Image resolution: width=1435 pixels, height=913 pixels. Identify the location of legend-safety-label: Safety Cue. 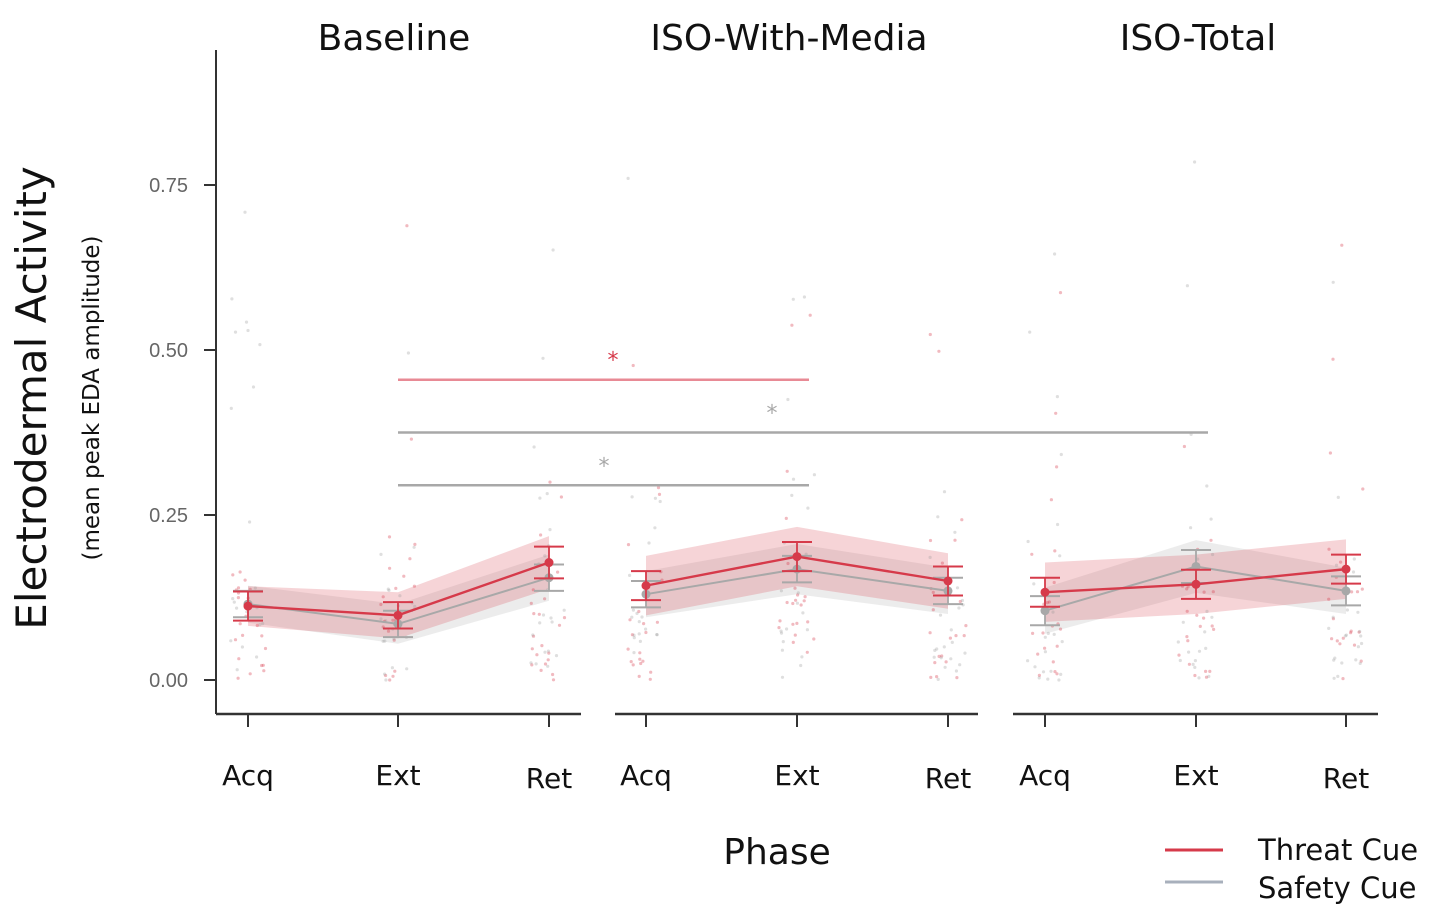
(1337, 888).